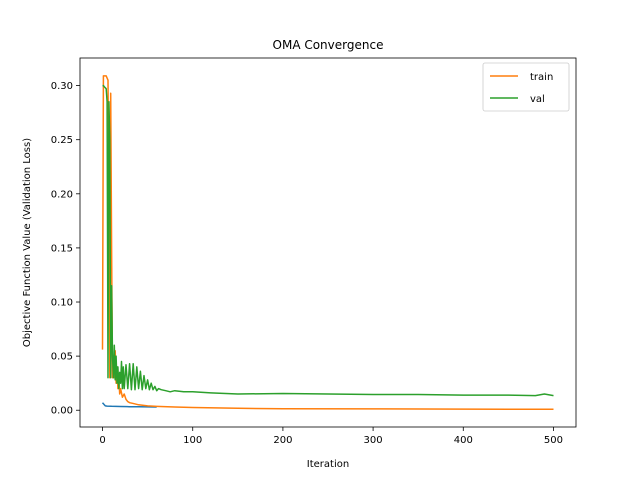 The width and height of the screenshot is (640, 480). What do you see at coordinates (62, 357) in the screenshot?
I see `y-tick-label-1: 0.05` at bounding box center [62, 357].